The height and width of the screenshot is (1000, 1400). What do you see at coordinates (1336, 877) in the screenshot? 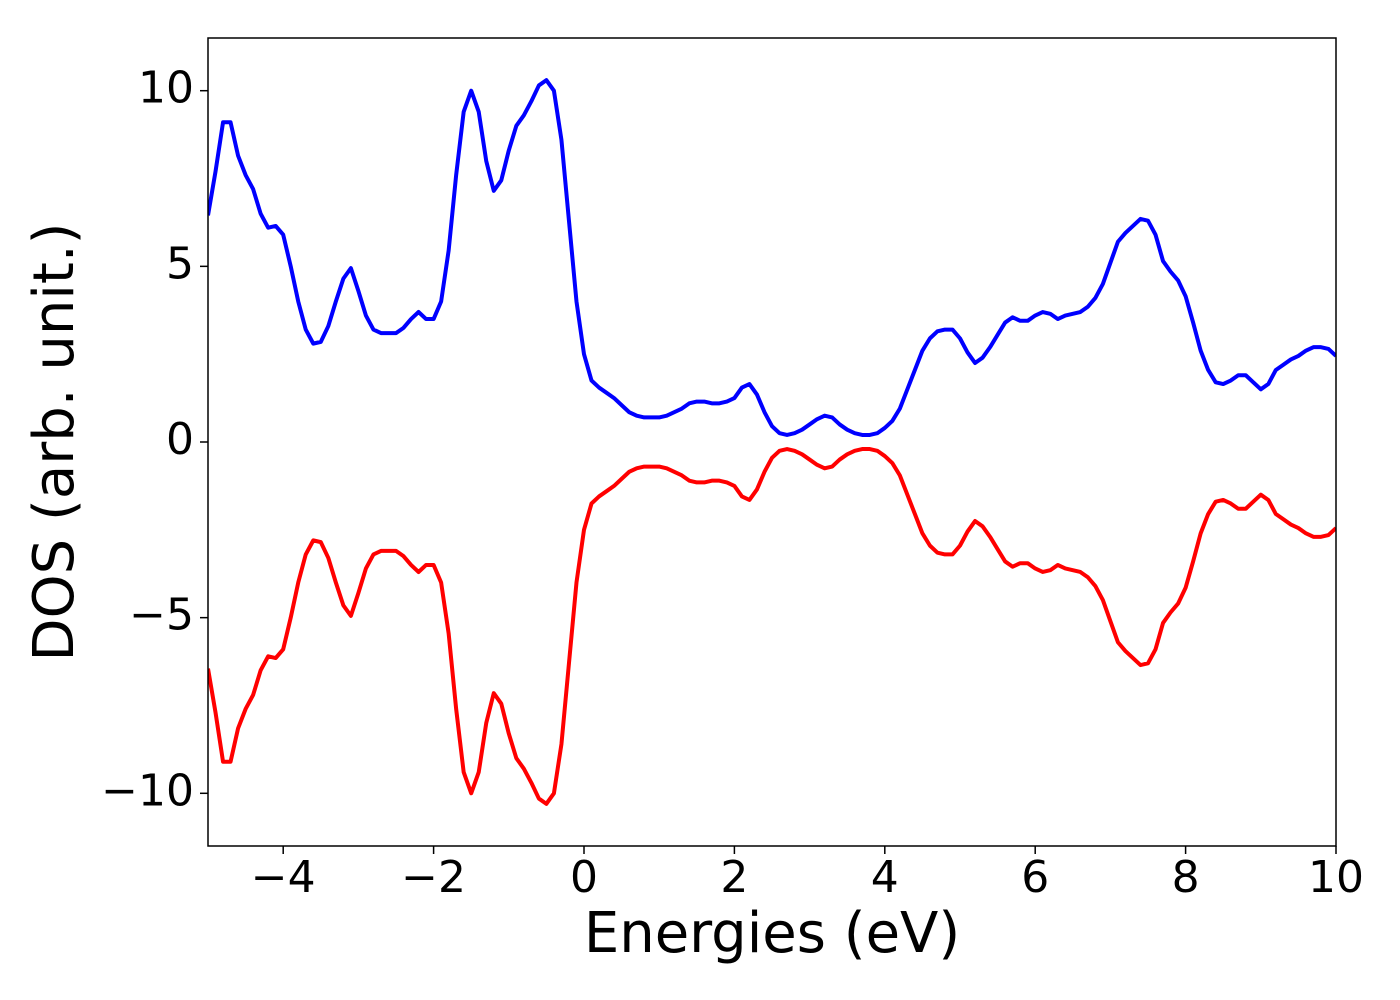
I see `x-tick-label: 10` at bounding box center [1336, 877].